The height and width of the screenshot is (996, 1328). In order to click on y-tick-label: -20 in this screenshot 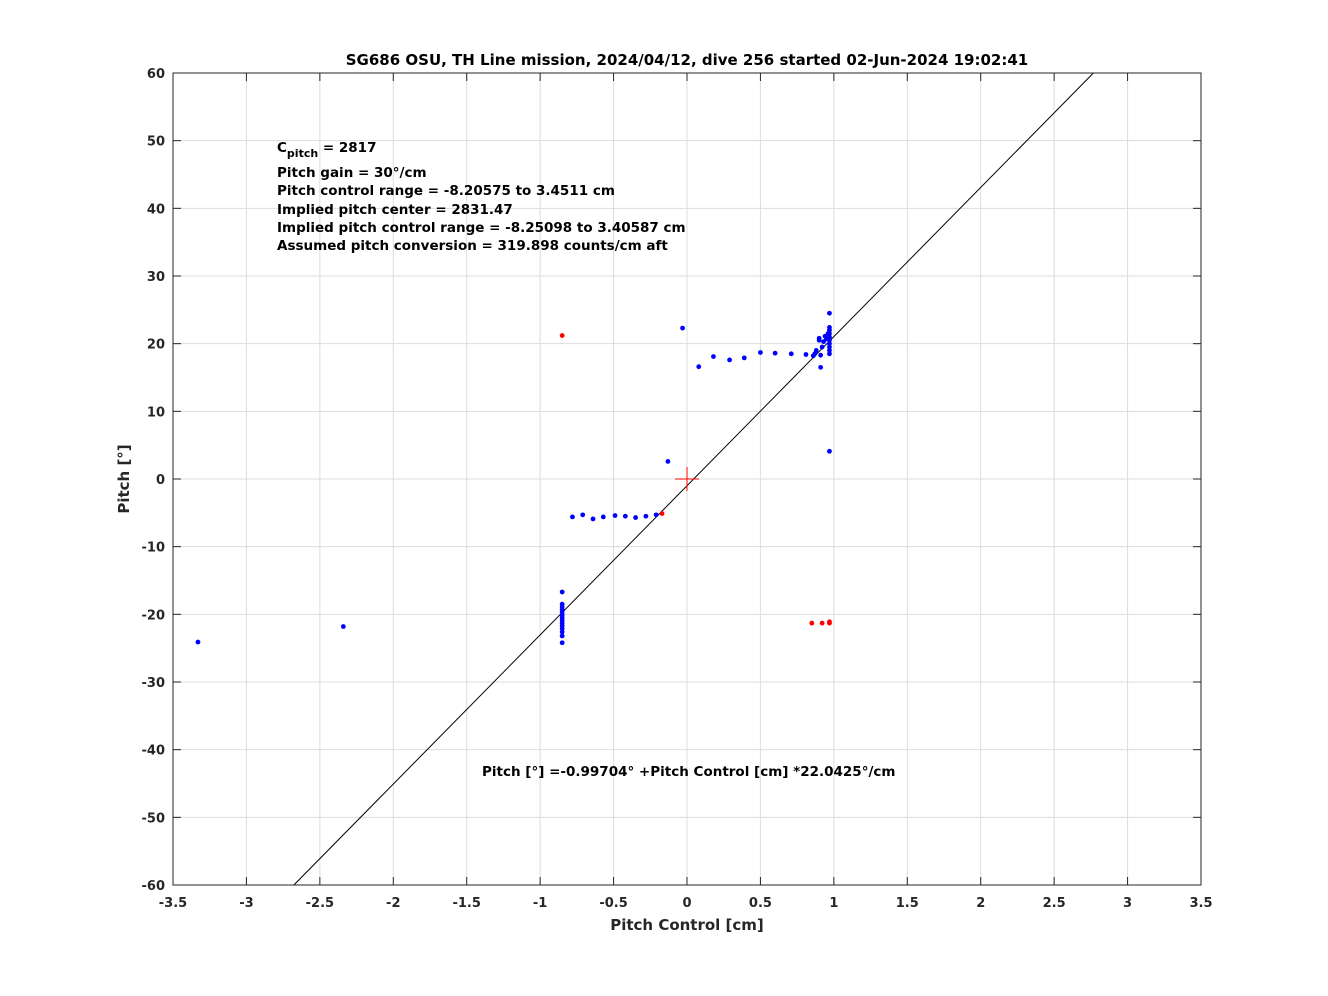, I will do `click(154, 615)`.